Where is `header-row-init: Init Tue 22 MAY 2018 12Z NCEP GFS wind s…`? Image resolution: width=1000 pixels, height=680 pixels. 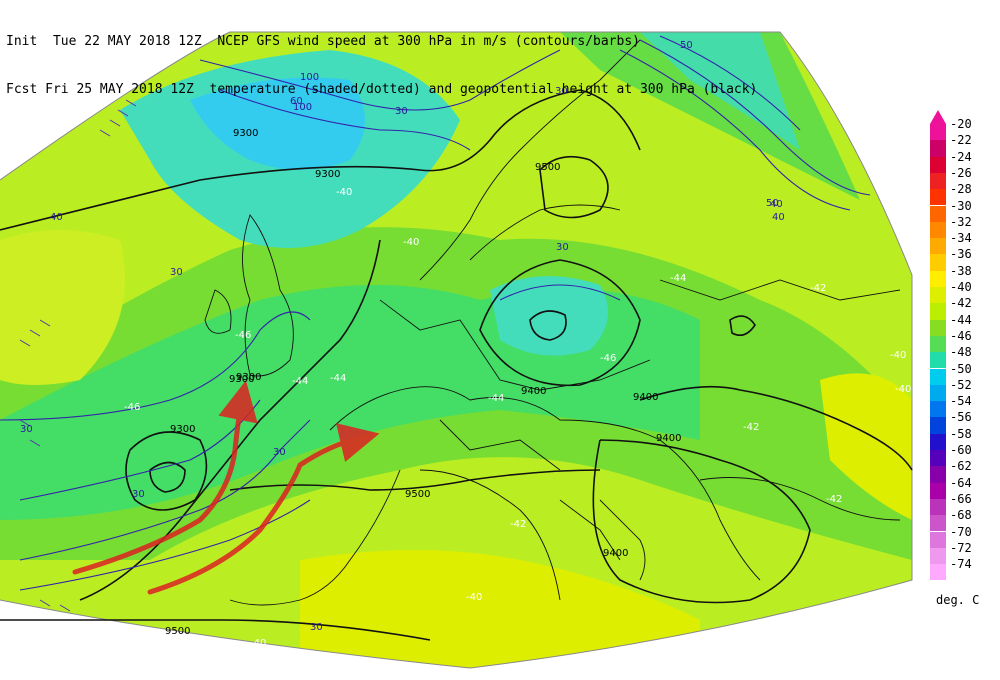 header-row-init: Init Tue 22 MAY 2018 12Z NCEP GFS wind s… is located at coordinates (381, 42).